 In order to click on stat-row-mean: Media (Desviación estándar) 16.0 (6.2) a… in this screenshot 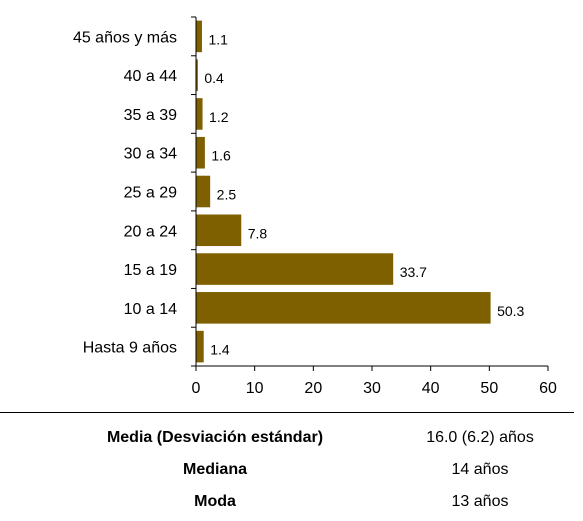, I will do `click(291, 438)`.